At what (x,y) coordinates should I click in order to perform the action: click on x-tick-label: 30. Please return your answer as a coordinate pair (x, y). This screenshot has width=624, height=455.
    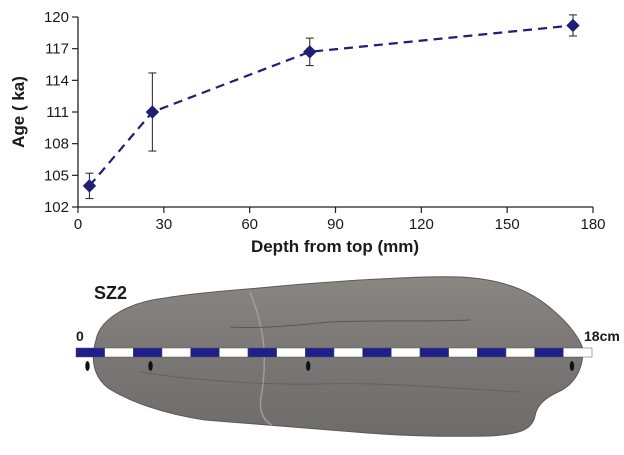
    Looking at the image, I should click on (163, 224).